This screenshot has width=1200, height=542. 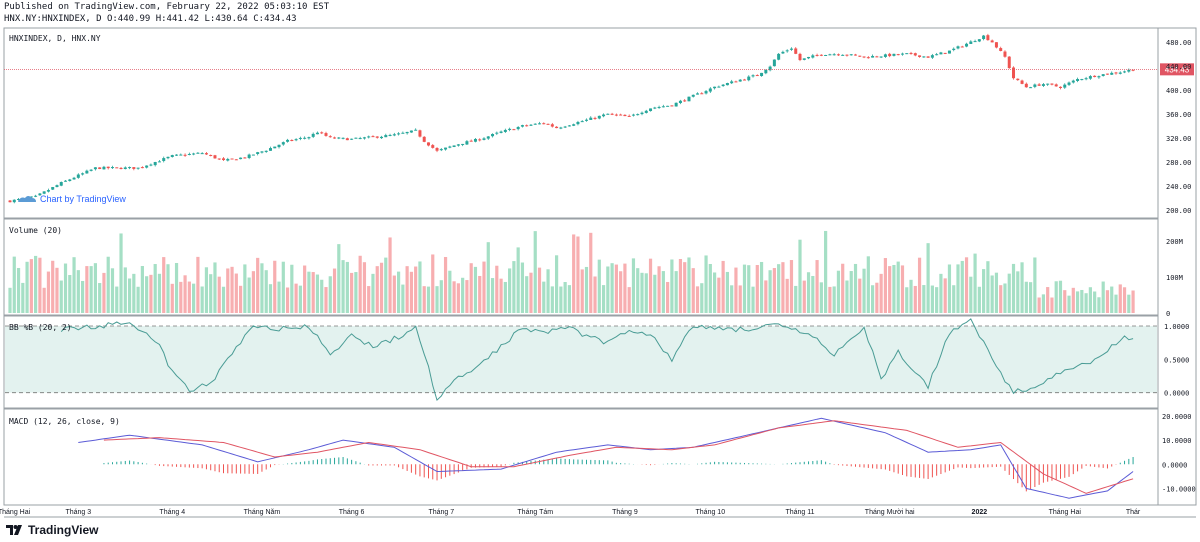 I want to click on macd-tick-label: -10.0000, so click(x=1179, y=489).